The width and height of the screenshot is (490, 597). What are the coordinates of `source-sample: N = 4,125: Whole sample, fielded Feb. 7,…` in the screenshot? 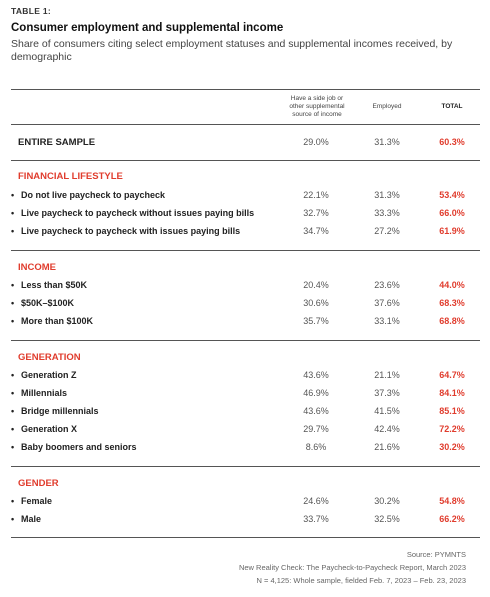 It's located at (361, 580).